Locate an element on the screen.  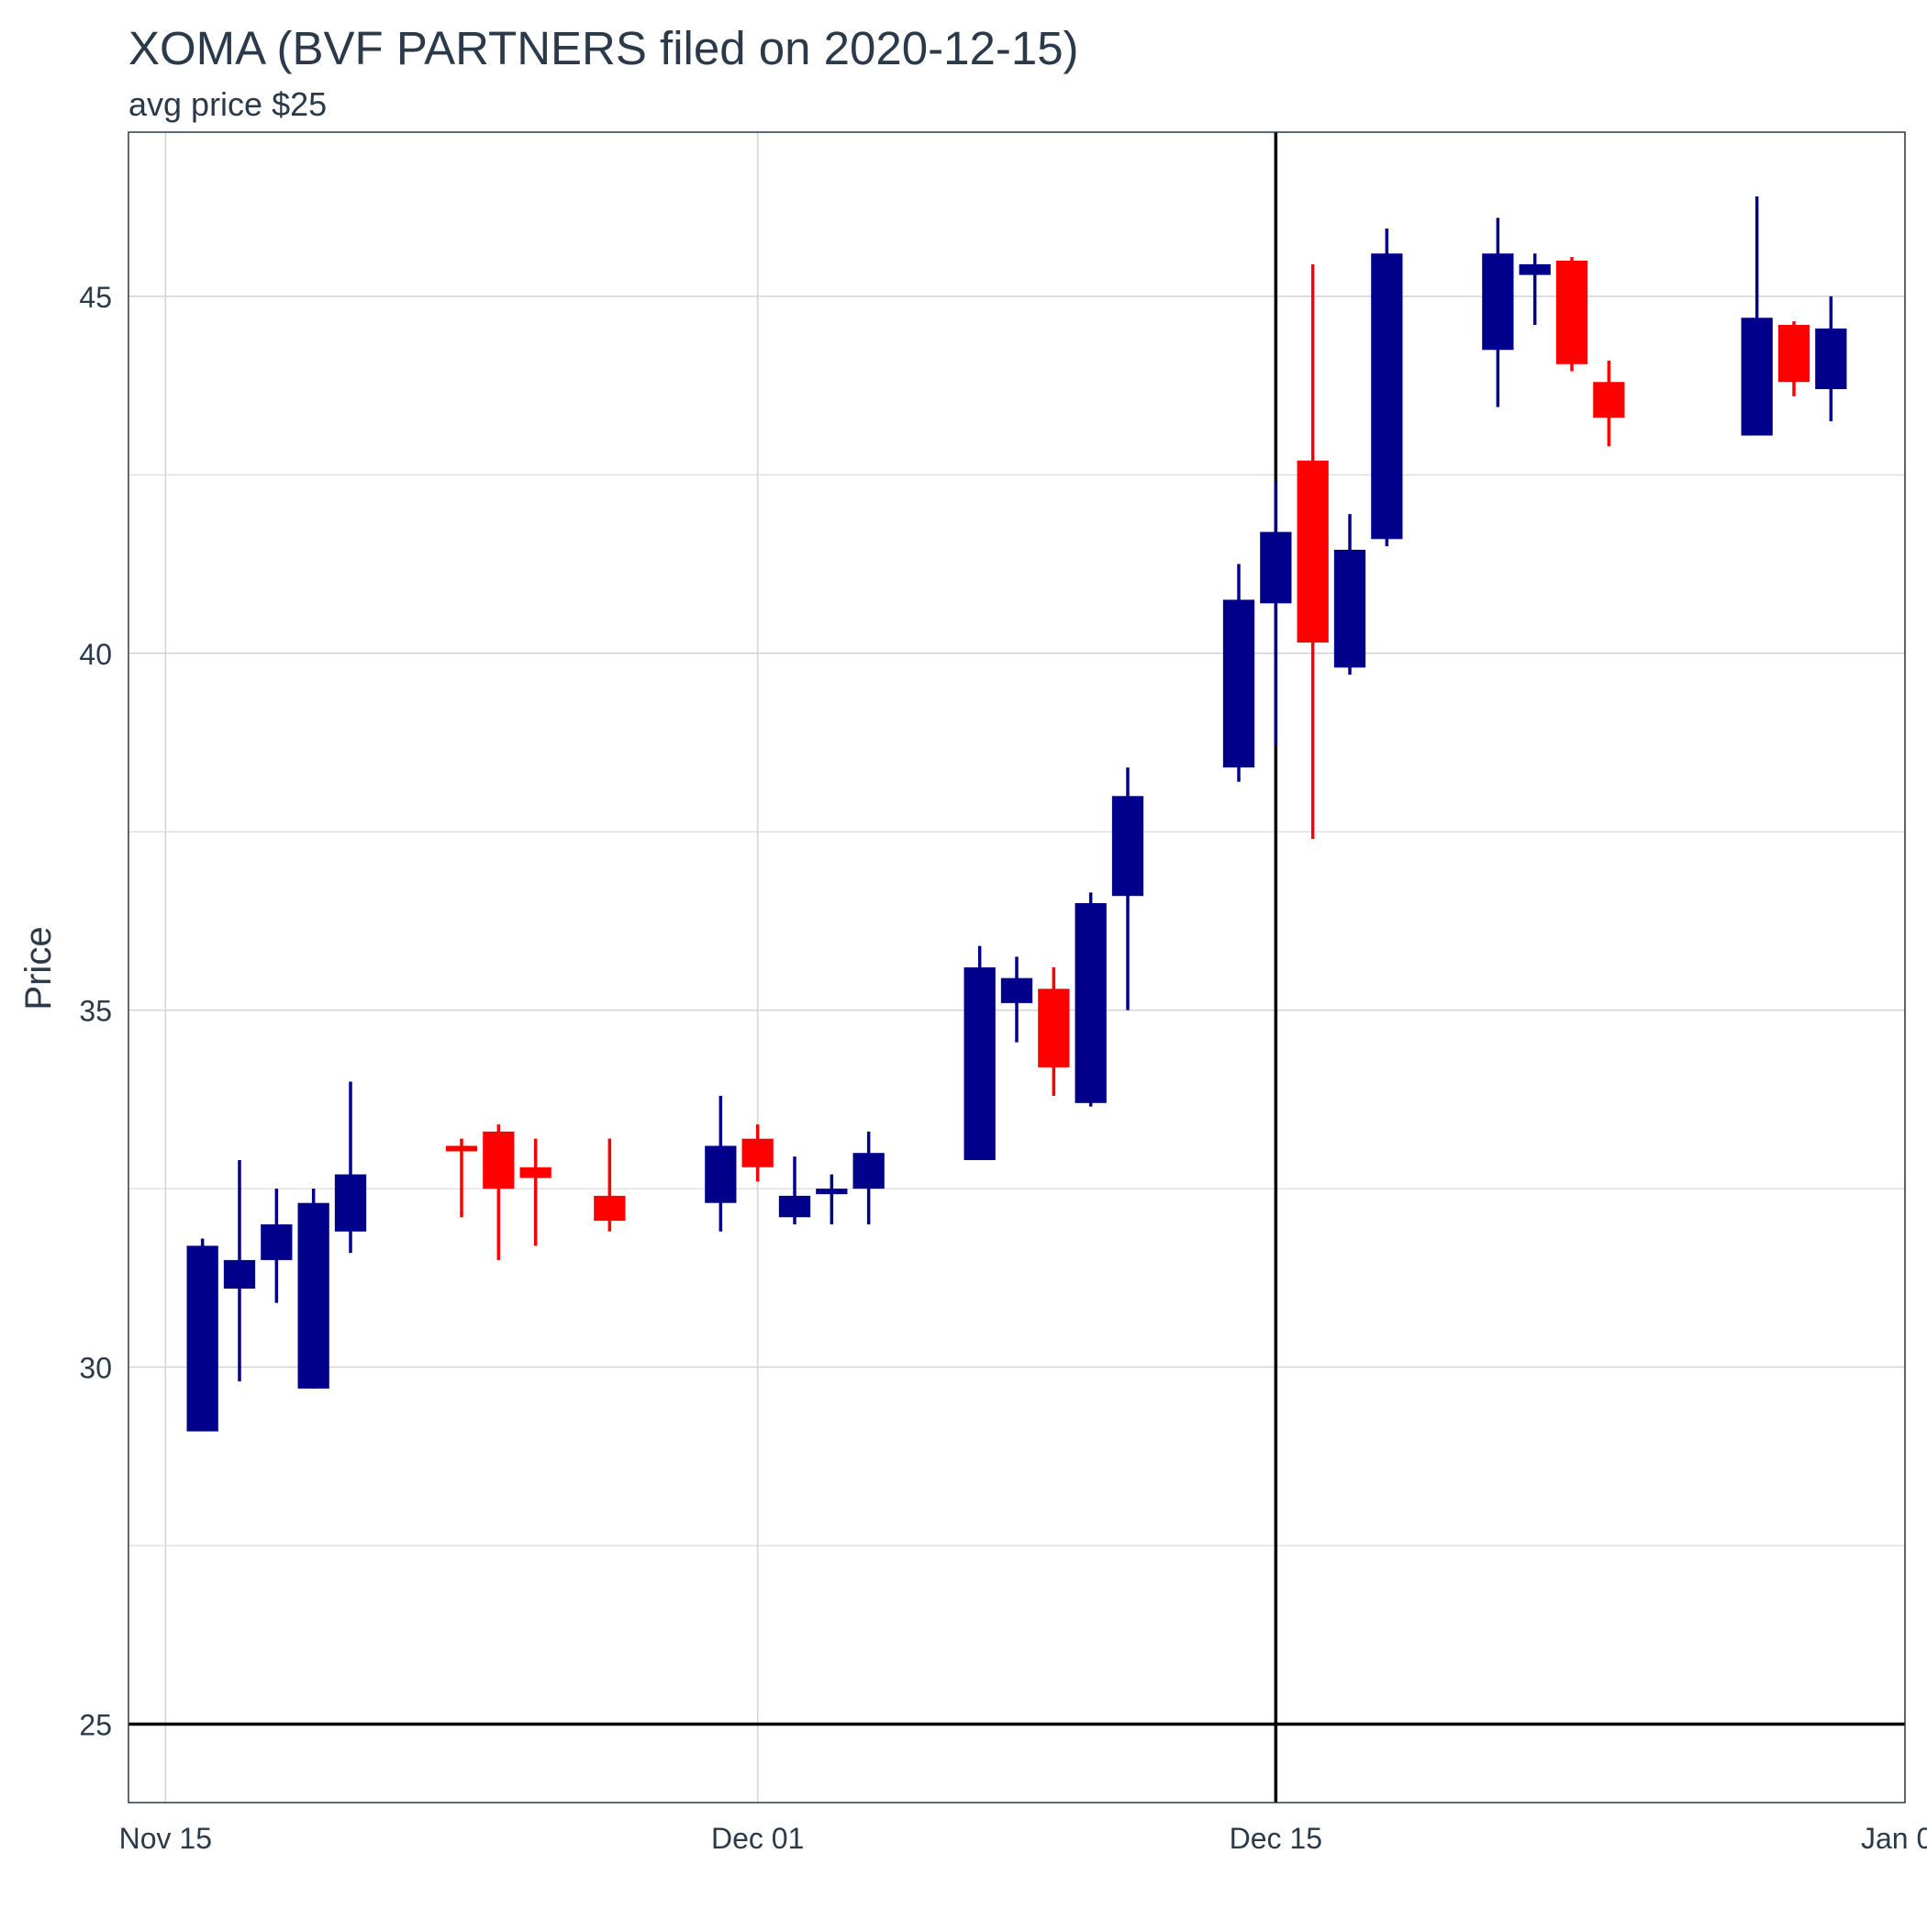
x-tick-label: Nov 15 is located at coordinates (165, 1838).